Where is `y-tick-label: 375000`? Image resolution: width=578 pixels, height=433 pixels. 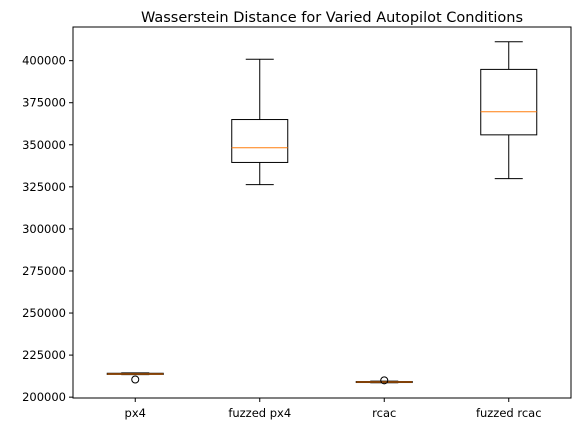 y-tick-label: 375000 is located at coordinates (44, 103).